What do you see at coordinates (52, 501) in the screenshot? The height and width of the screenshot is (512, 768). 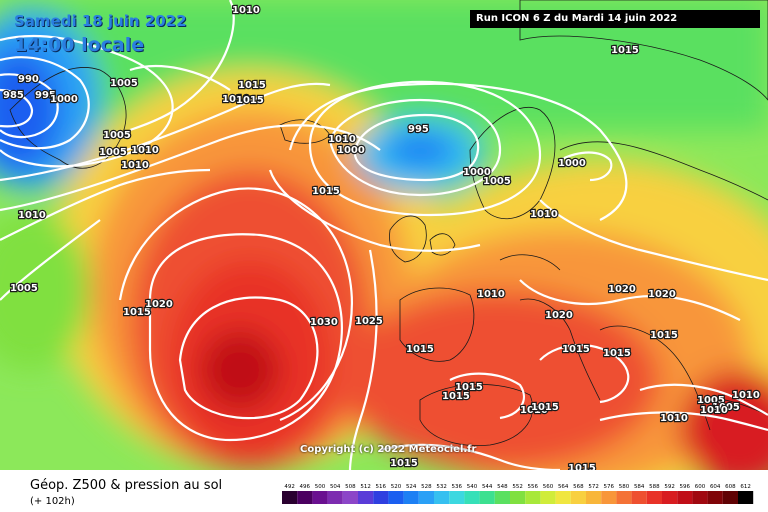 I see `legend-subtitle: (+ 102h)` at bounding box center [52, 501].